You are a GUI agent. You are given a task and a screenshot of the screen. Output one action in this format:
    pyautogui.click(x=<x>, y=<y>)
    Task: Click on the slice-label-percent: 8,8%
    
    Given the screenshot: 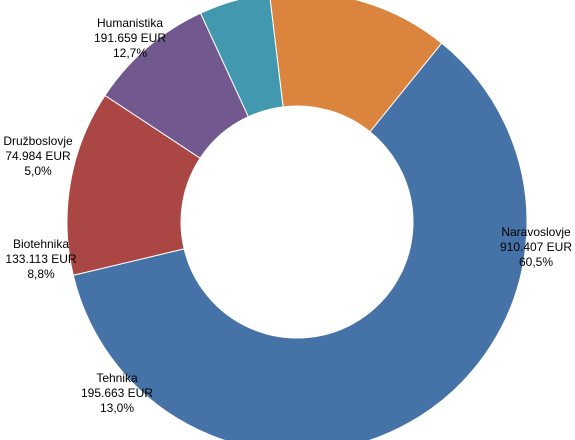 What is the action you would take?
    pyautogui.click(x=41, y=274)
    